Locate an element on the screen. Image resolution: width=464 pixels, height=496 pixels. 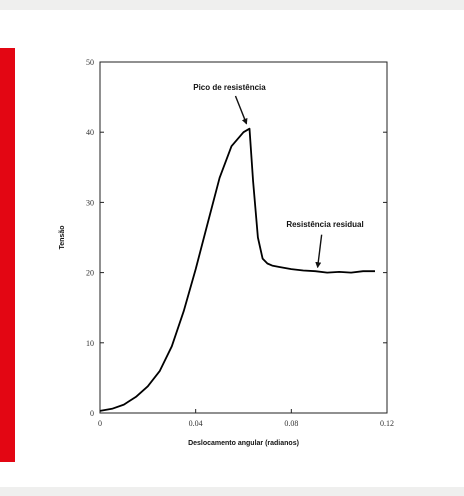
y-axis-title: Tensão is located at coordinates (62, 238).